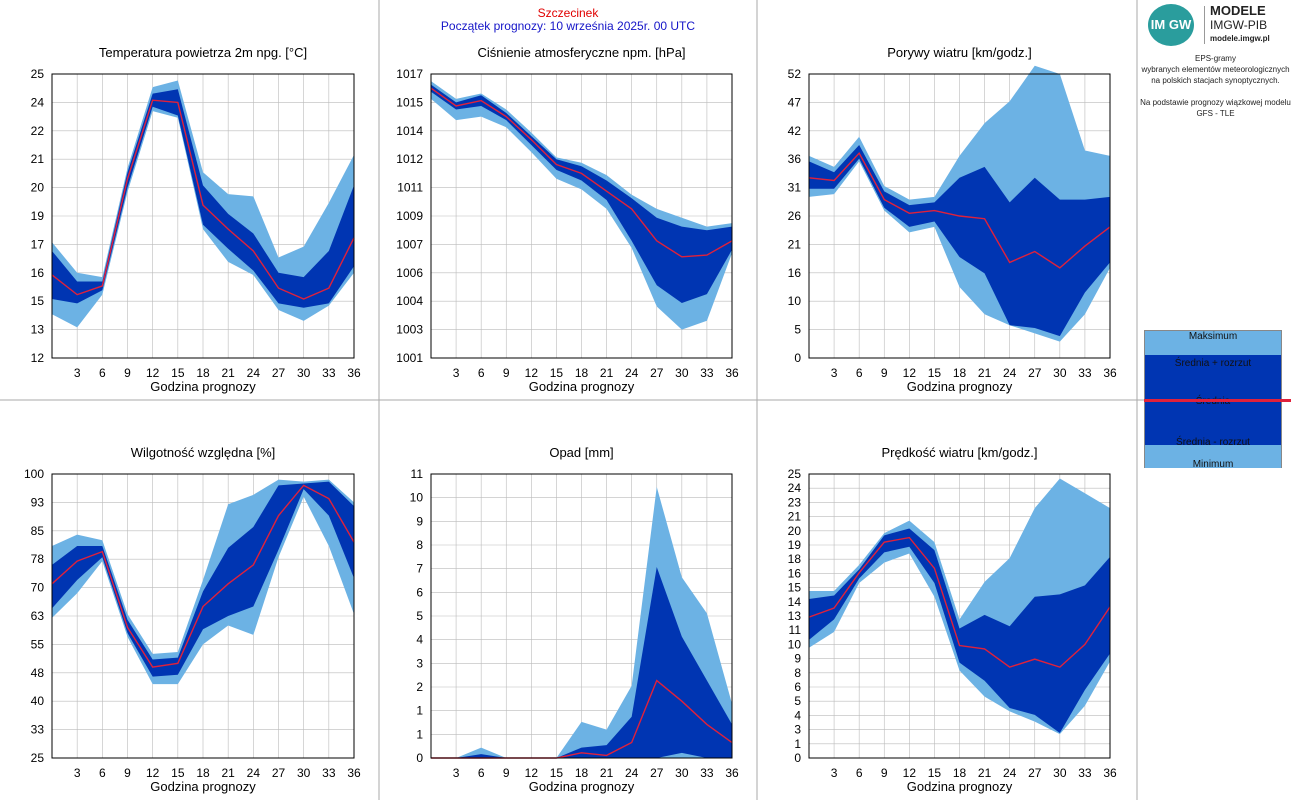  I want to click on y-tick-label: 24, so click(38, 102).